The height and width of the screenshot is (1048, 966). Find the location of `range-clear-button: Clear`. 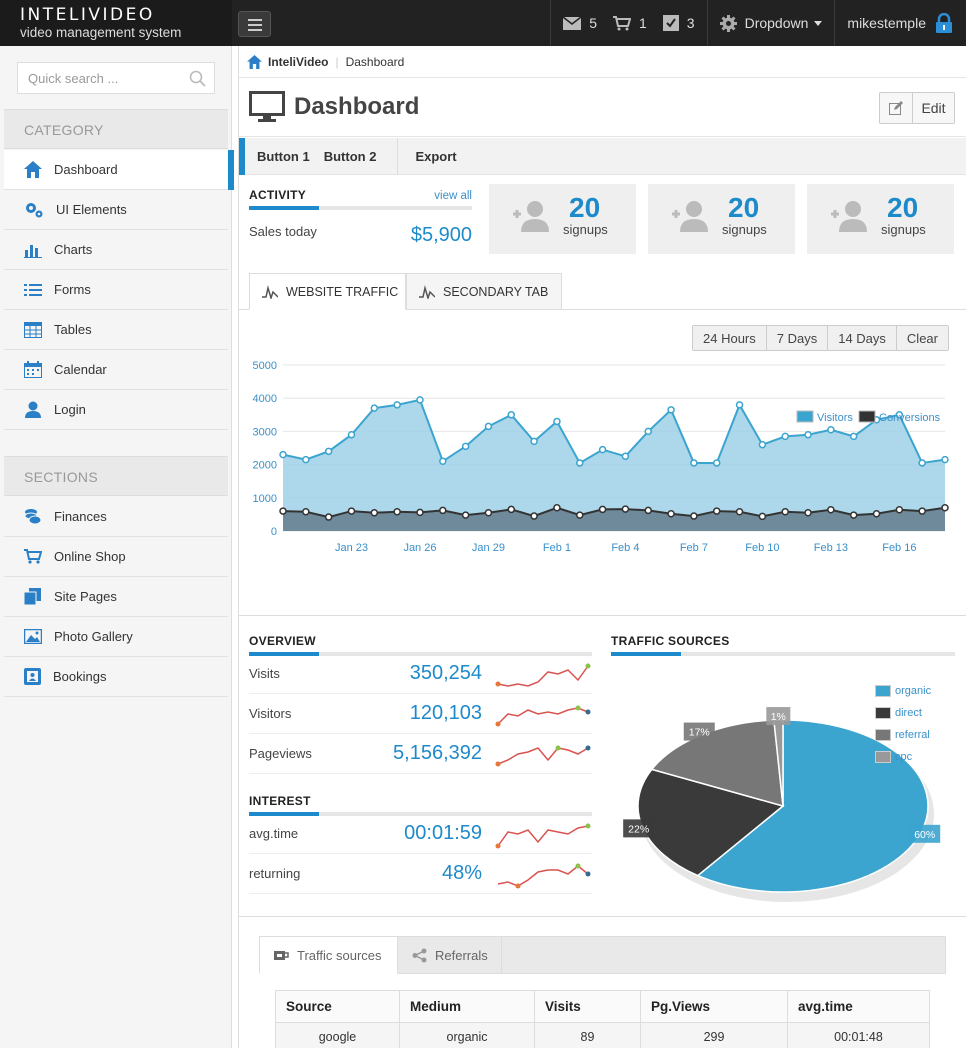

range-clear-button: Clear is located at coordinates (922, 338).